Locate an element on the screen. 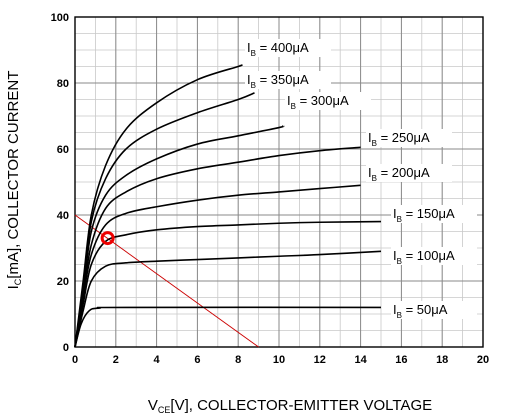 This screenshot has width=516, height=415. curve-label-ib-250uA: IB = 250μA is located at coordinates (409, 138).